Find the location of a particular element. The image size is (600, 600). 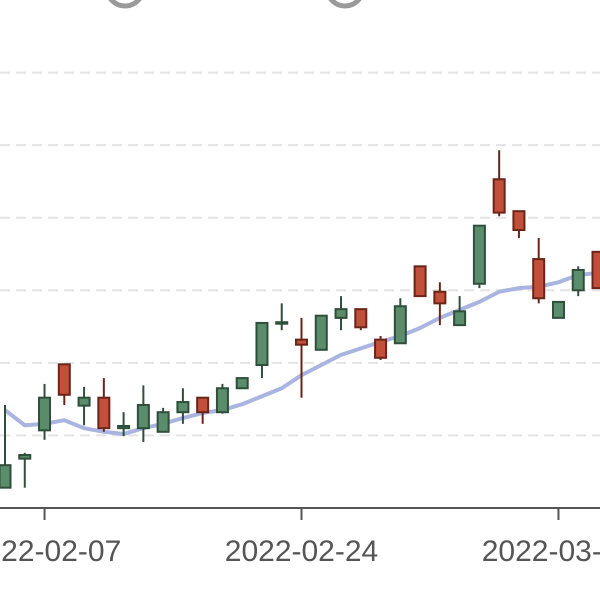

x-tick-label: 2022-03-15 is located at coordinates (541, 551).